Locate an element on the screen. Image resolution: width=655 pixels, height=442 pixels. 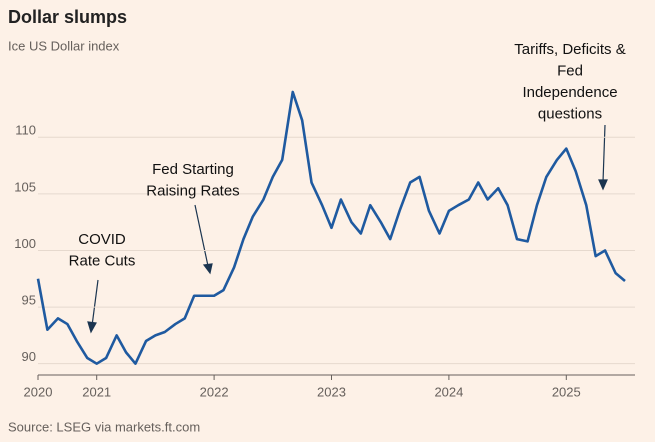
x-tick-label: 2023 is located at coordinates (331, 391).